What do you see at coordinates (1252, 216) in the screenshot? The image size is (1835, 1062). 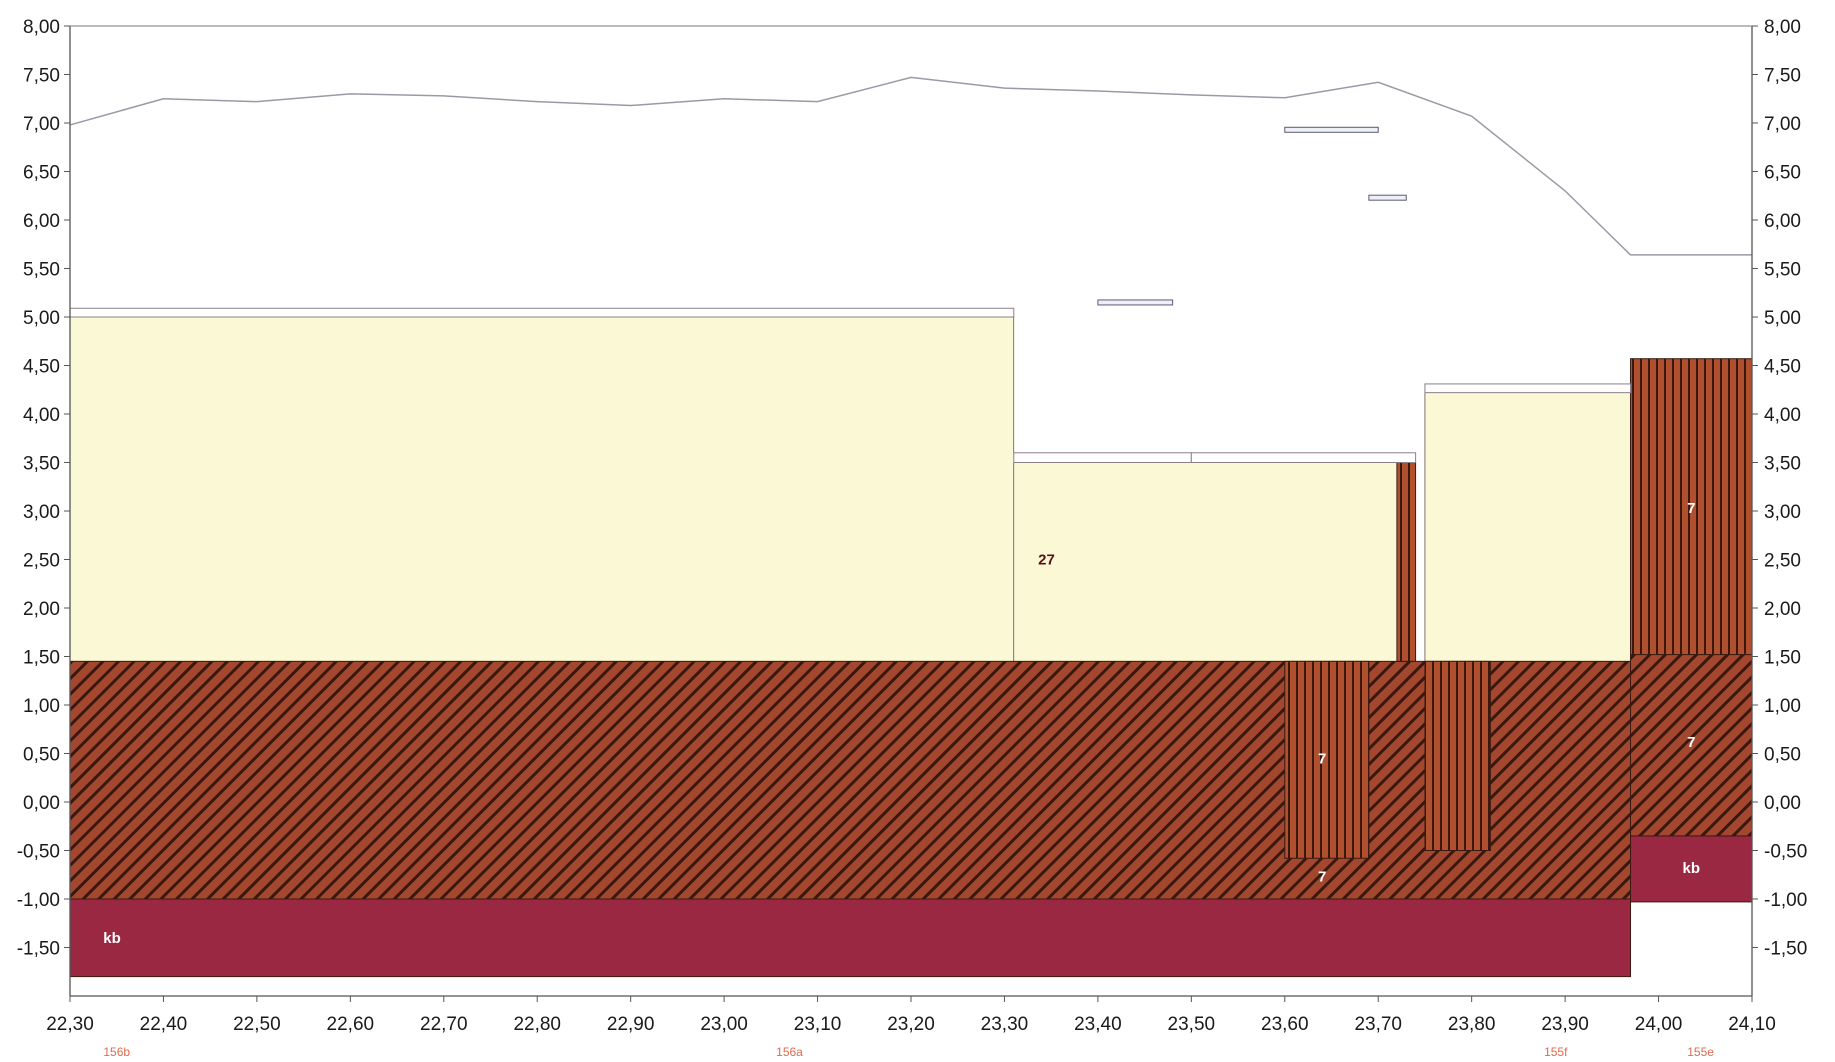 I see `level-markers` at bounding box center [1252, 216].